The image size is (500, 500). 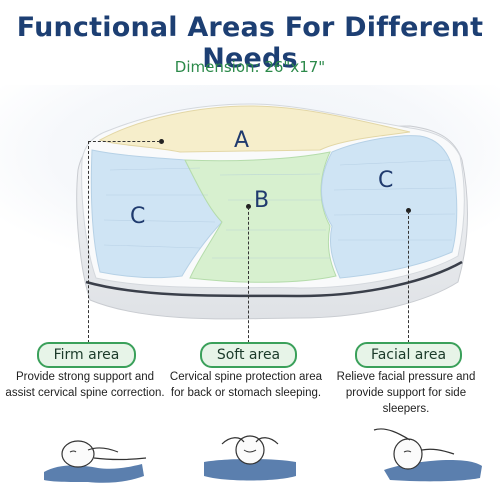 What do you see at coordinates (427, 455) in the screenshot?
I see `side-sleeper-pose-image` at bounding box center [427, 455].